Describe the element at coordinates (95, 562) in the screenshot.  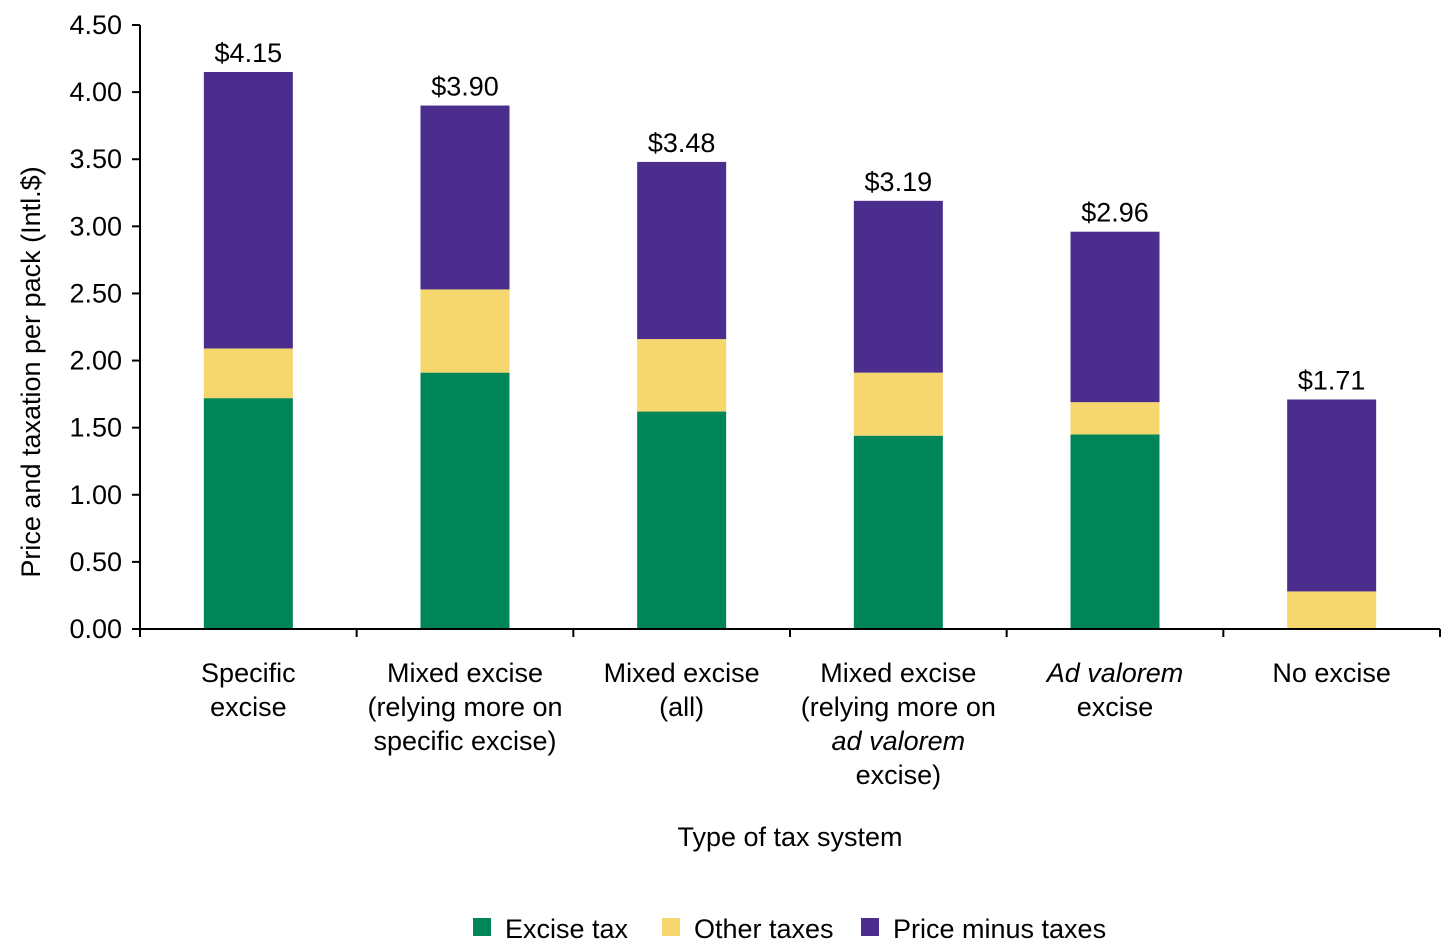
I see `y-tick-label: 0.50` at that location.